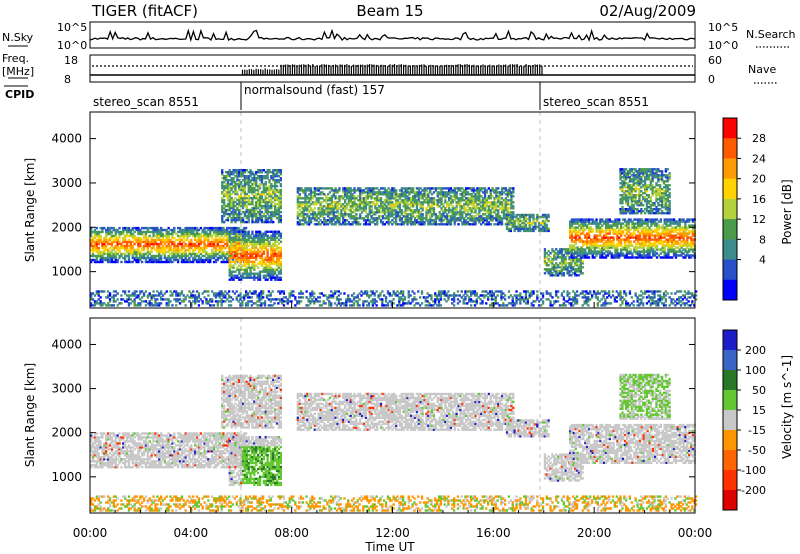 The image size is (800, 554). I want to click on station-title: TIGER (fitACF), so click(144, 11).